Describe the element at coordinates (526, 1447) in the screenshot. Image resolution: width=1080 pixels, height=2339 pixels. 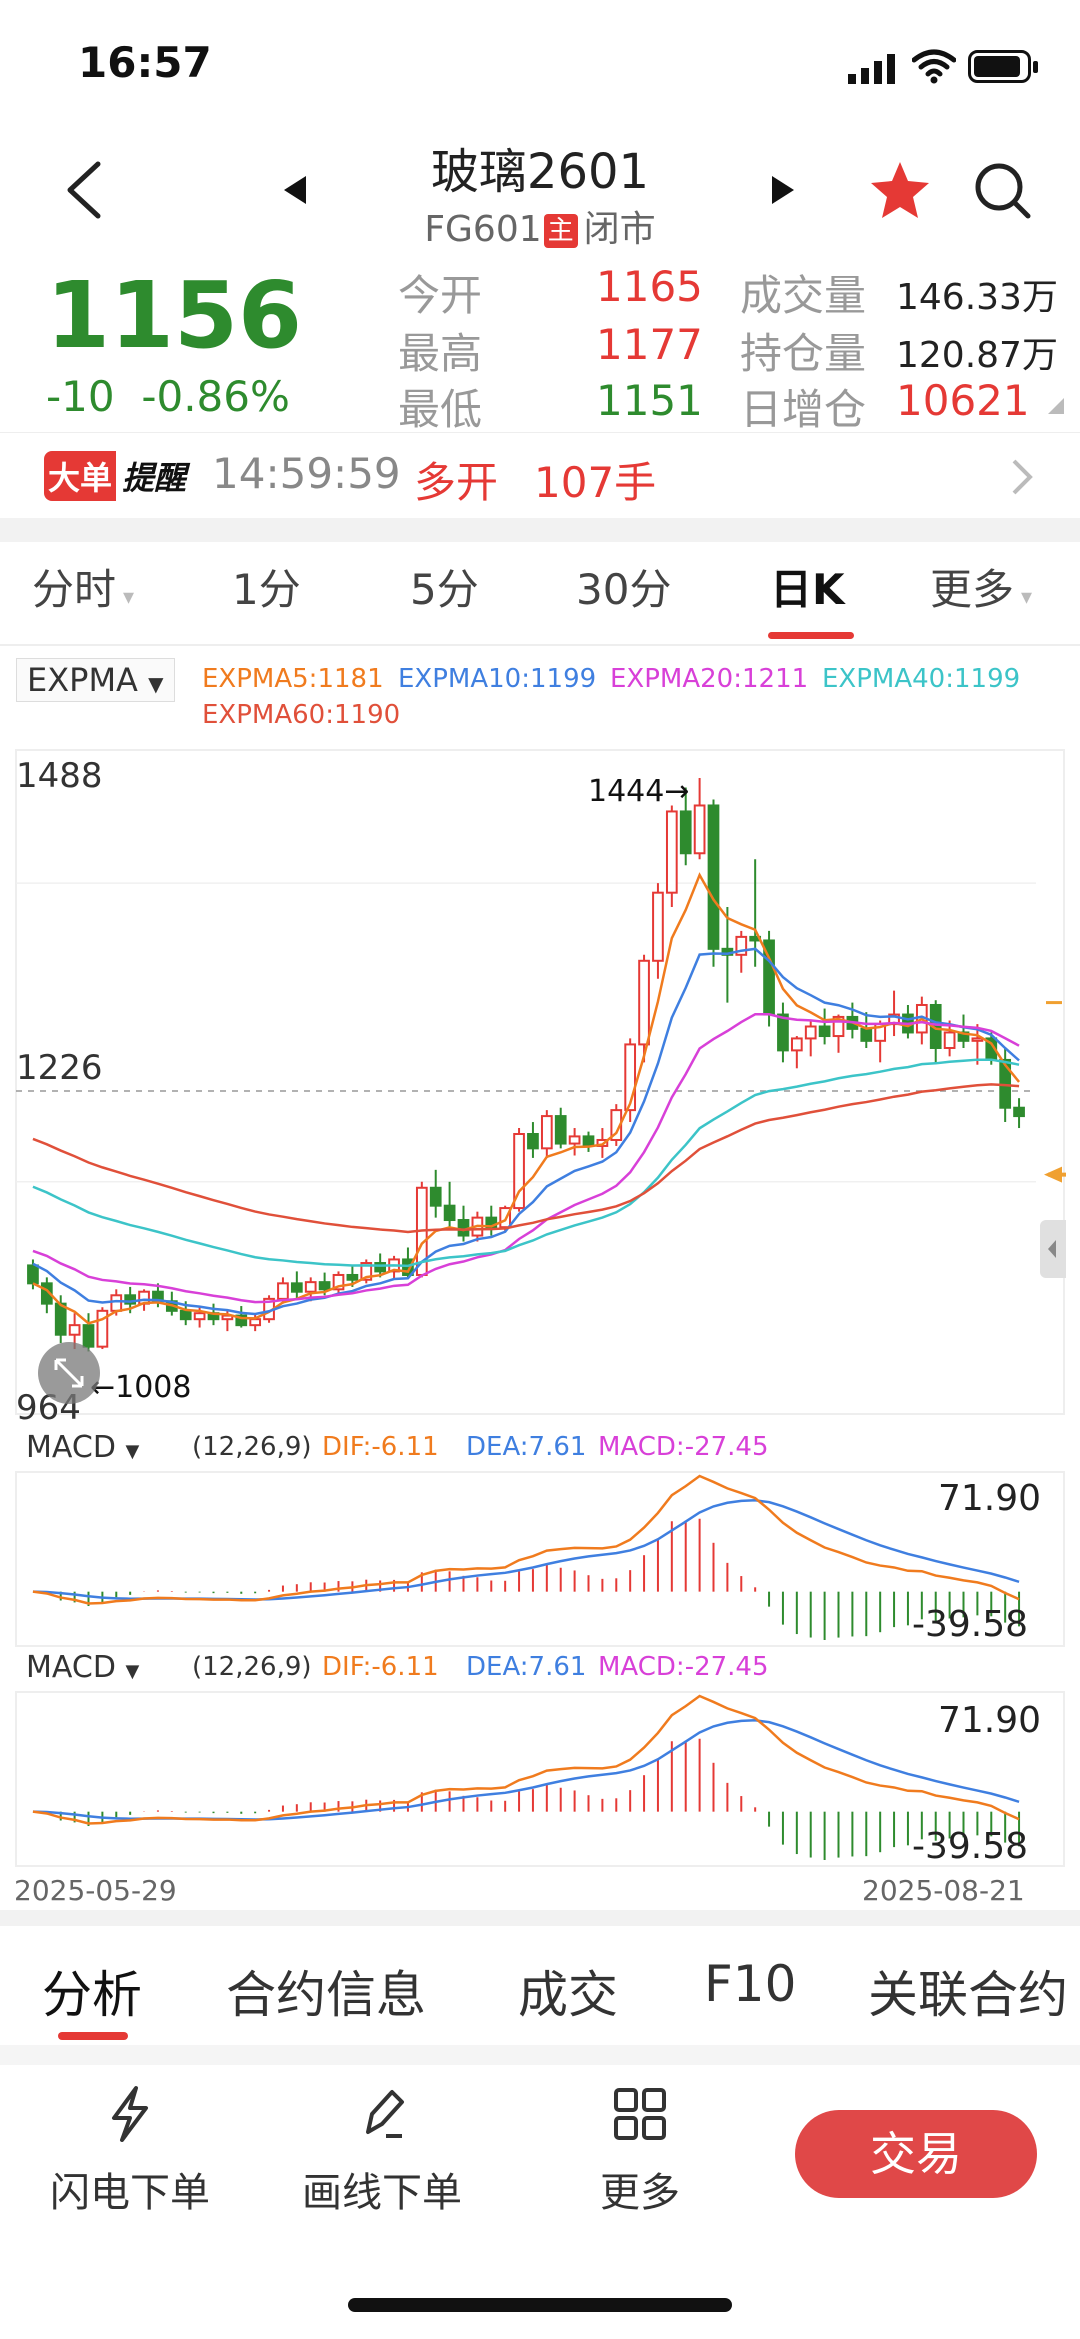
I see `macd1-dea: DEA:7.61` at that location.